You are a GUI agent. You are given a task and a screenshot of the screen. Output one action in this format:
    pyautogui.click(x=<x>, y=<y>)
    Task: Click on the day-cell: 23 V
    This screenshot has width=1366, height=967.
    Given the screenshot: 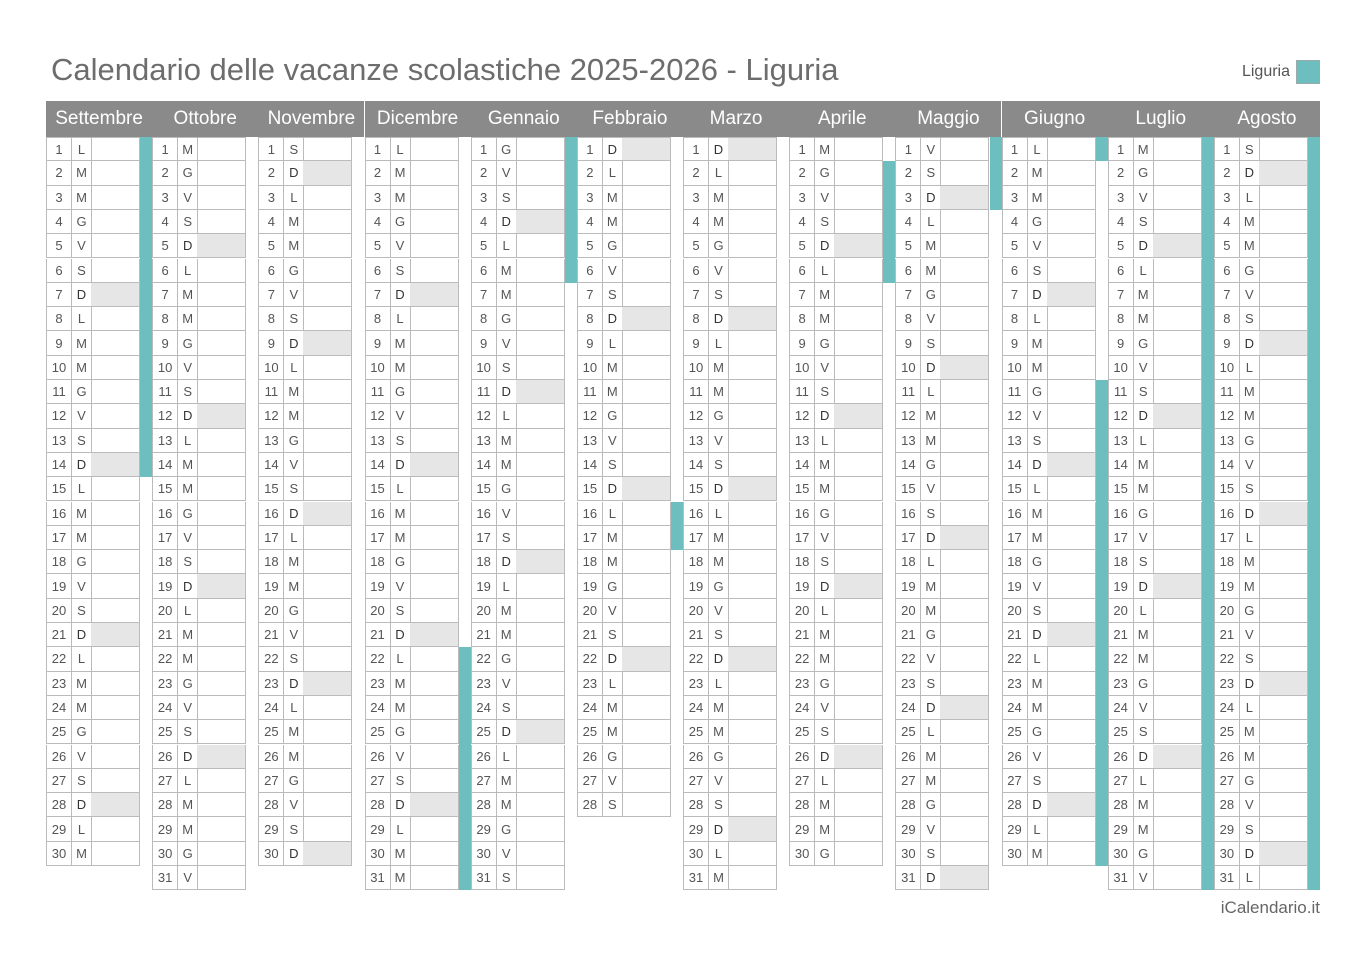 What is the action you would take?
    pyautogui.click(x=517, y=683)
    